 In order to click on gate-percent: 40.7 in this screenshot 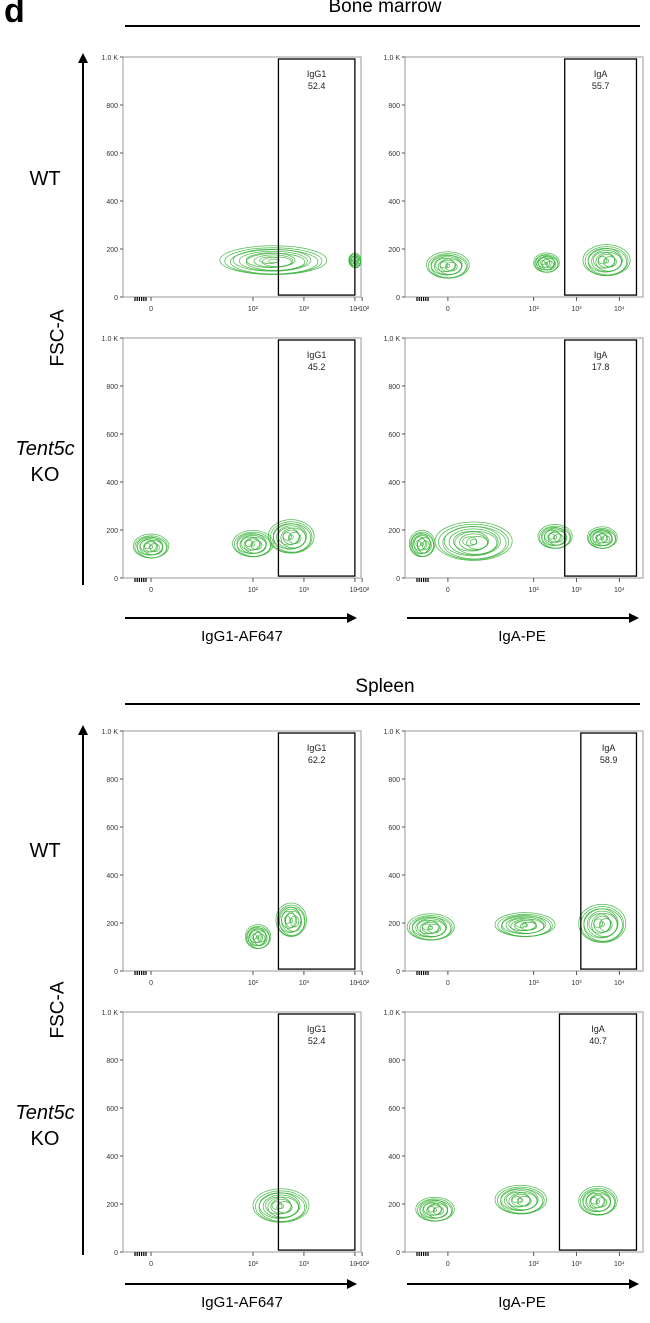, I will do `click(598, 1041)`.